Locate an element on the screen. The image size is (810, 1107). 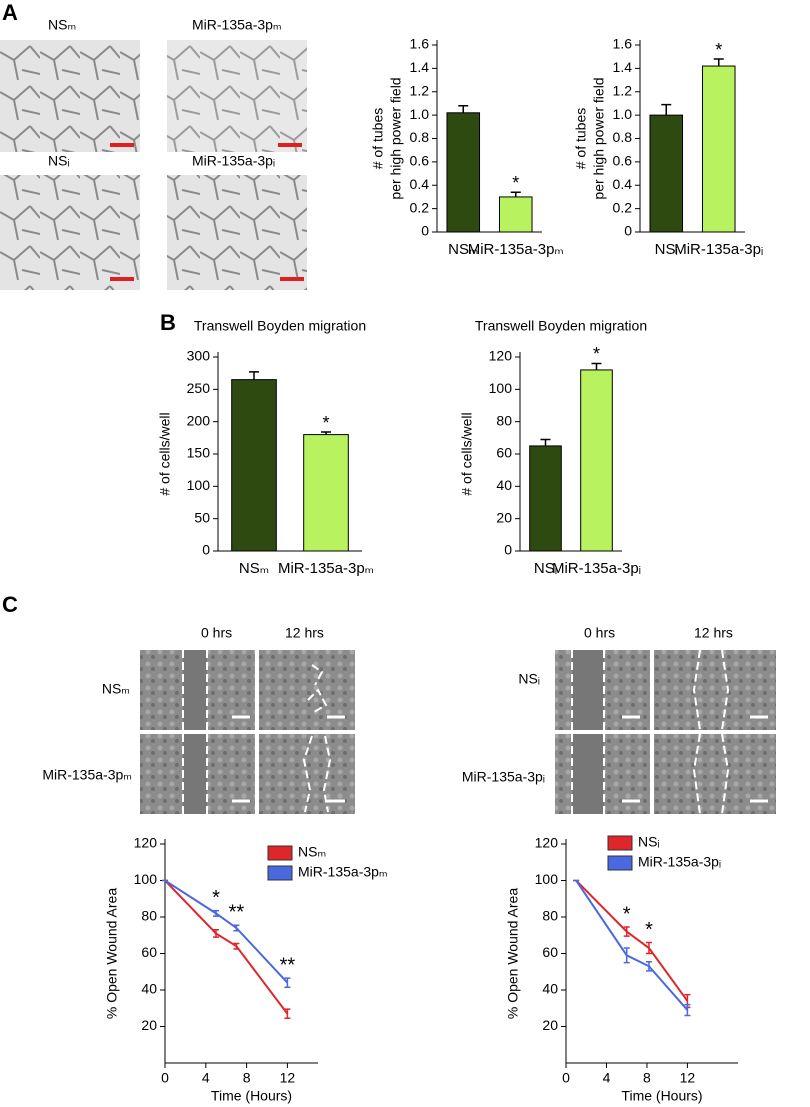
y-tick-label: 1.2 is located at coordinates (623, 90).